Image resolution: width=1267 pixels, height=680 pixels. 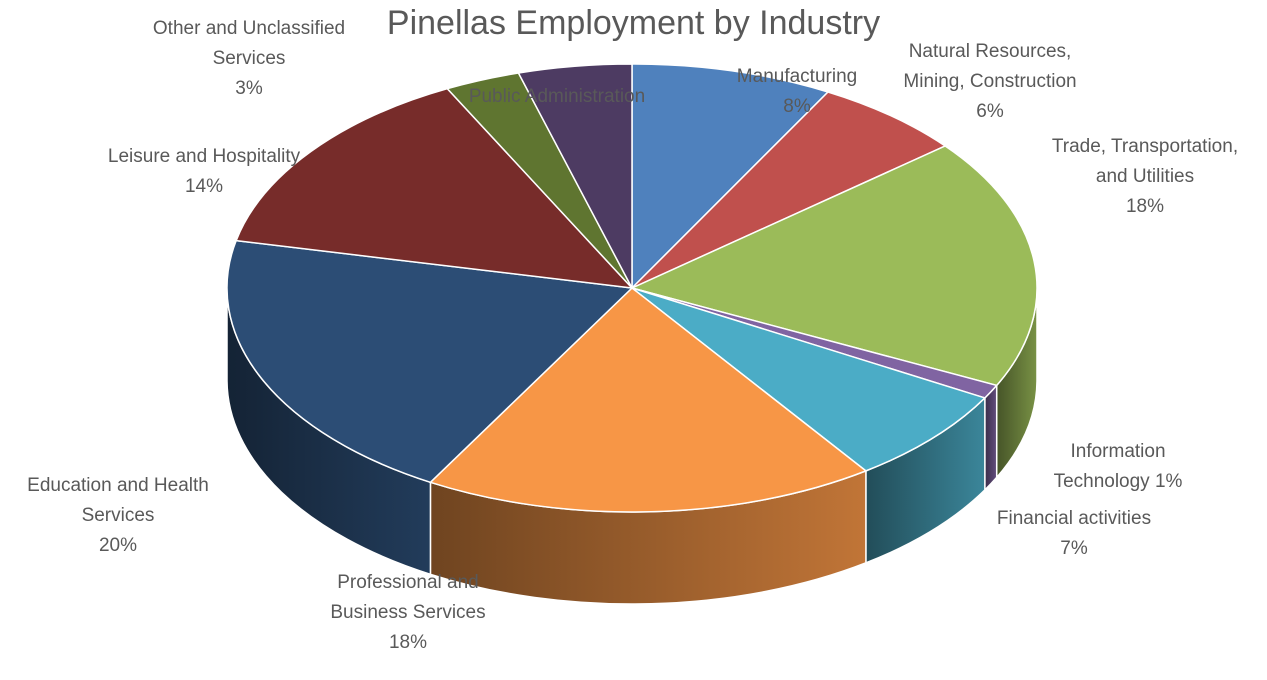 I want to click on data-label: Education and Health Services 20%, so click(x=118, y=515).